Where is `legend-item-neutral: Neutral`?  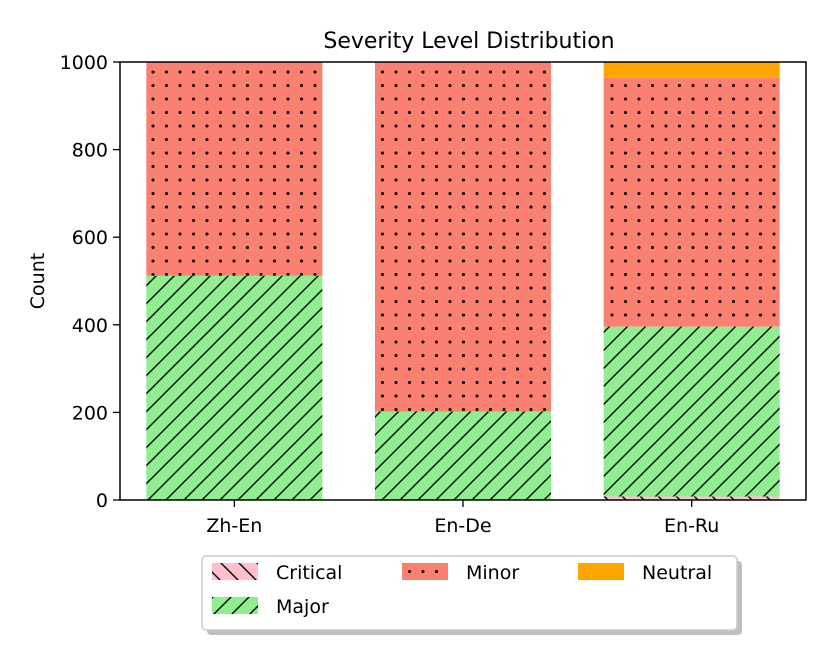 legend-item-neutral: Neutral is located at coordinates (645, 573).